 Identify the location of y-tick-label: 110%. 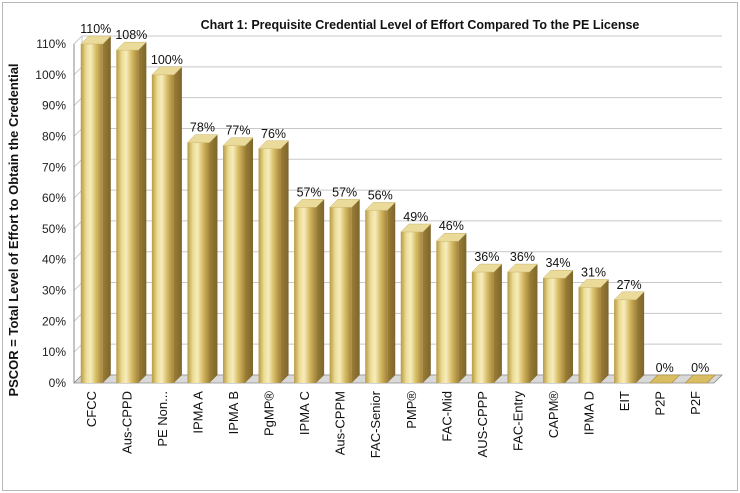
(51, 44).